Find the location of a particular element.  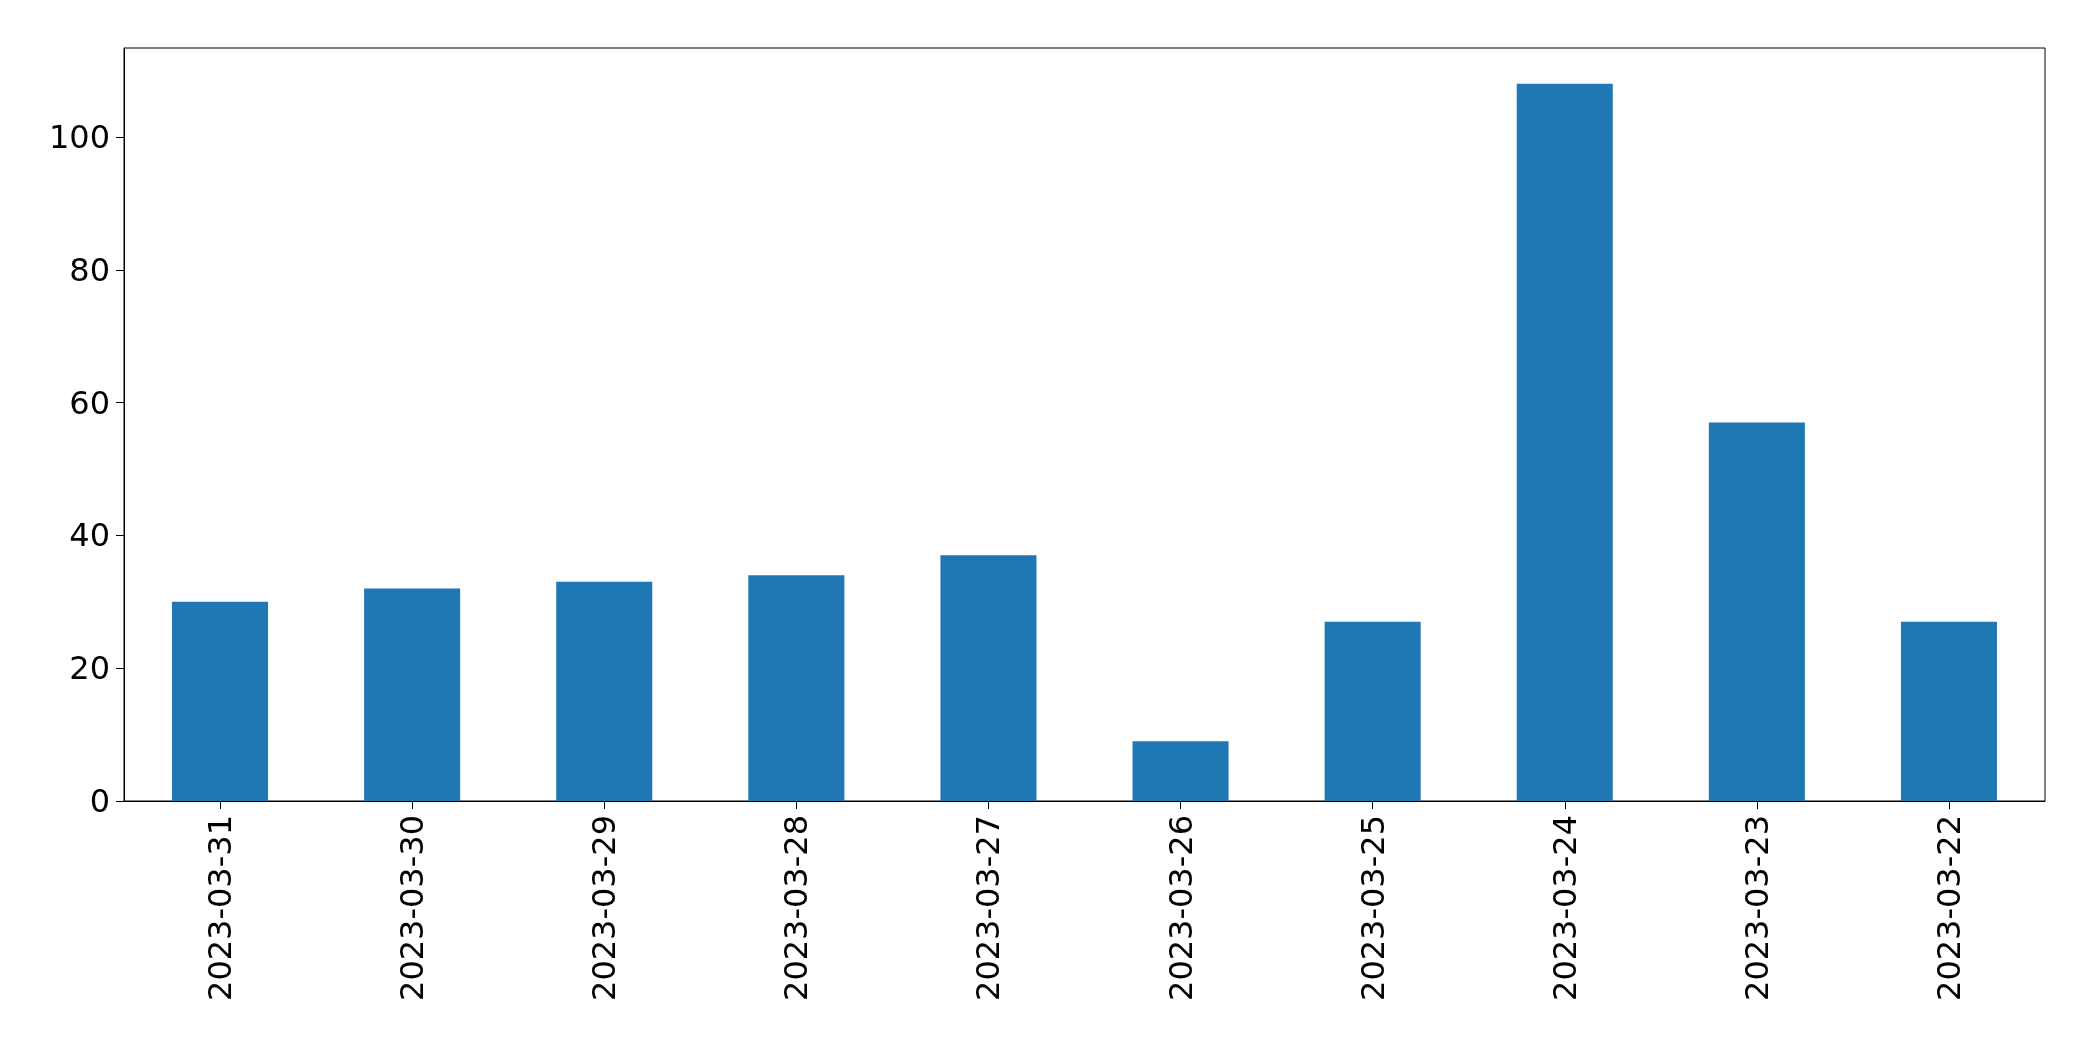

y-tick-label: 40 is located at coordinates (89, 535).